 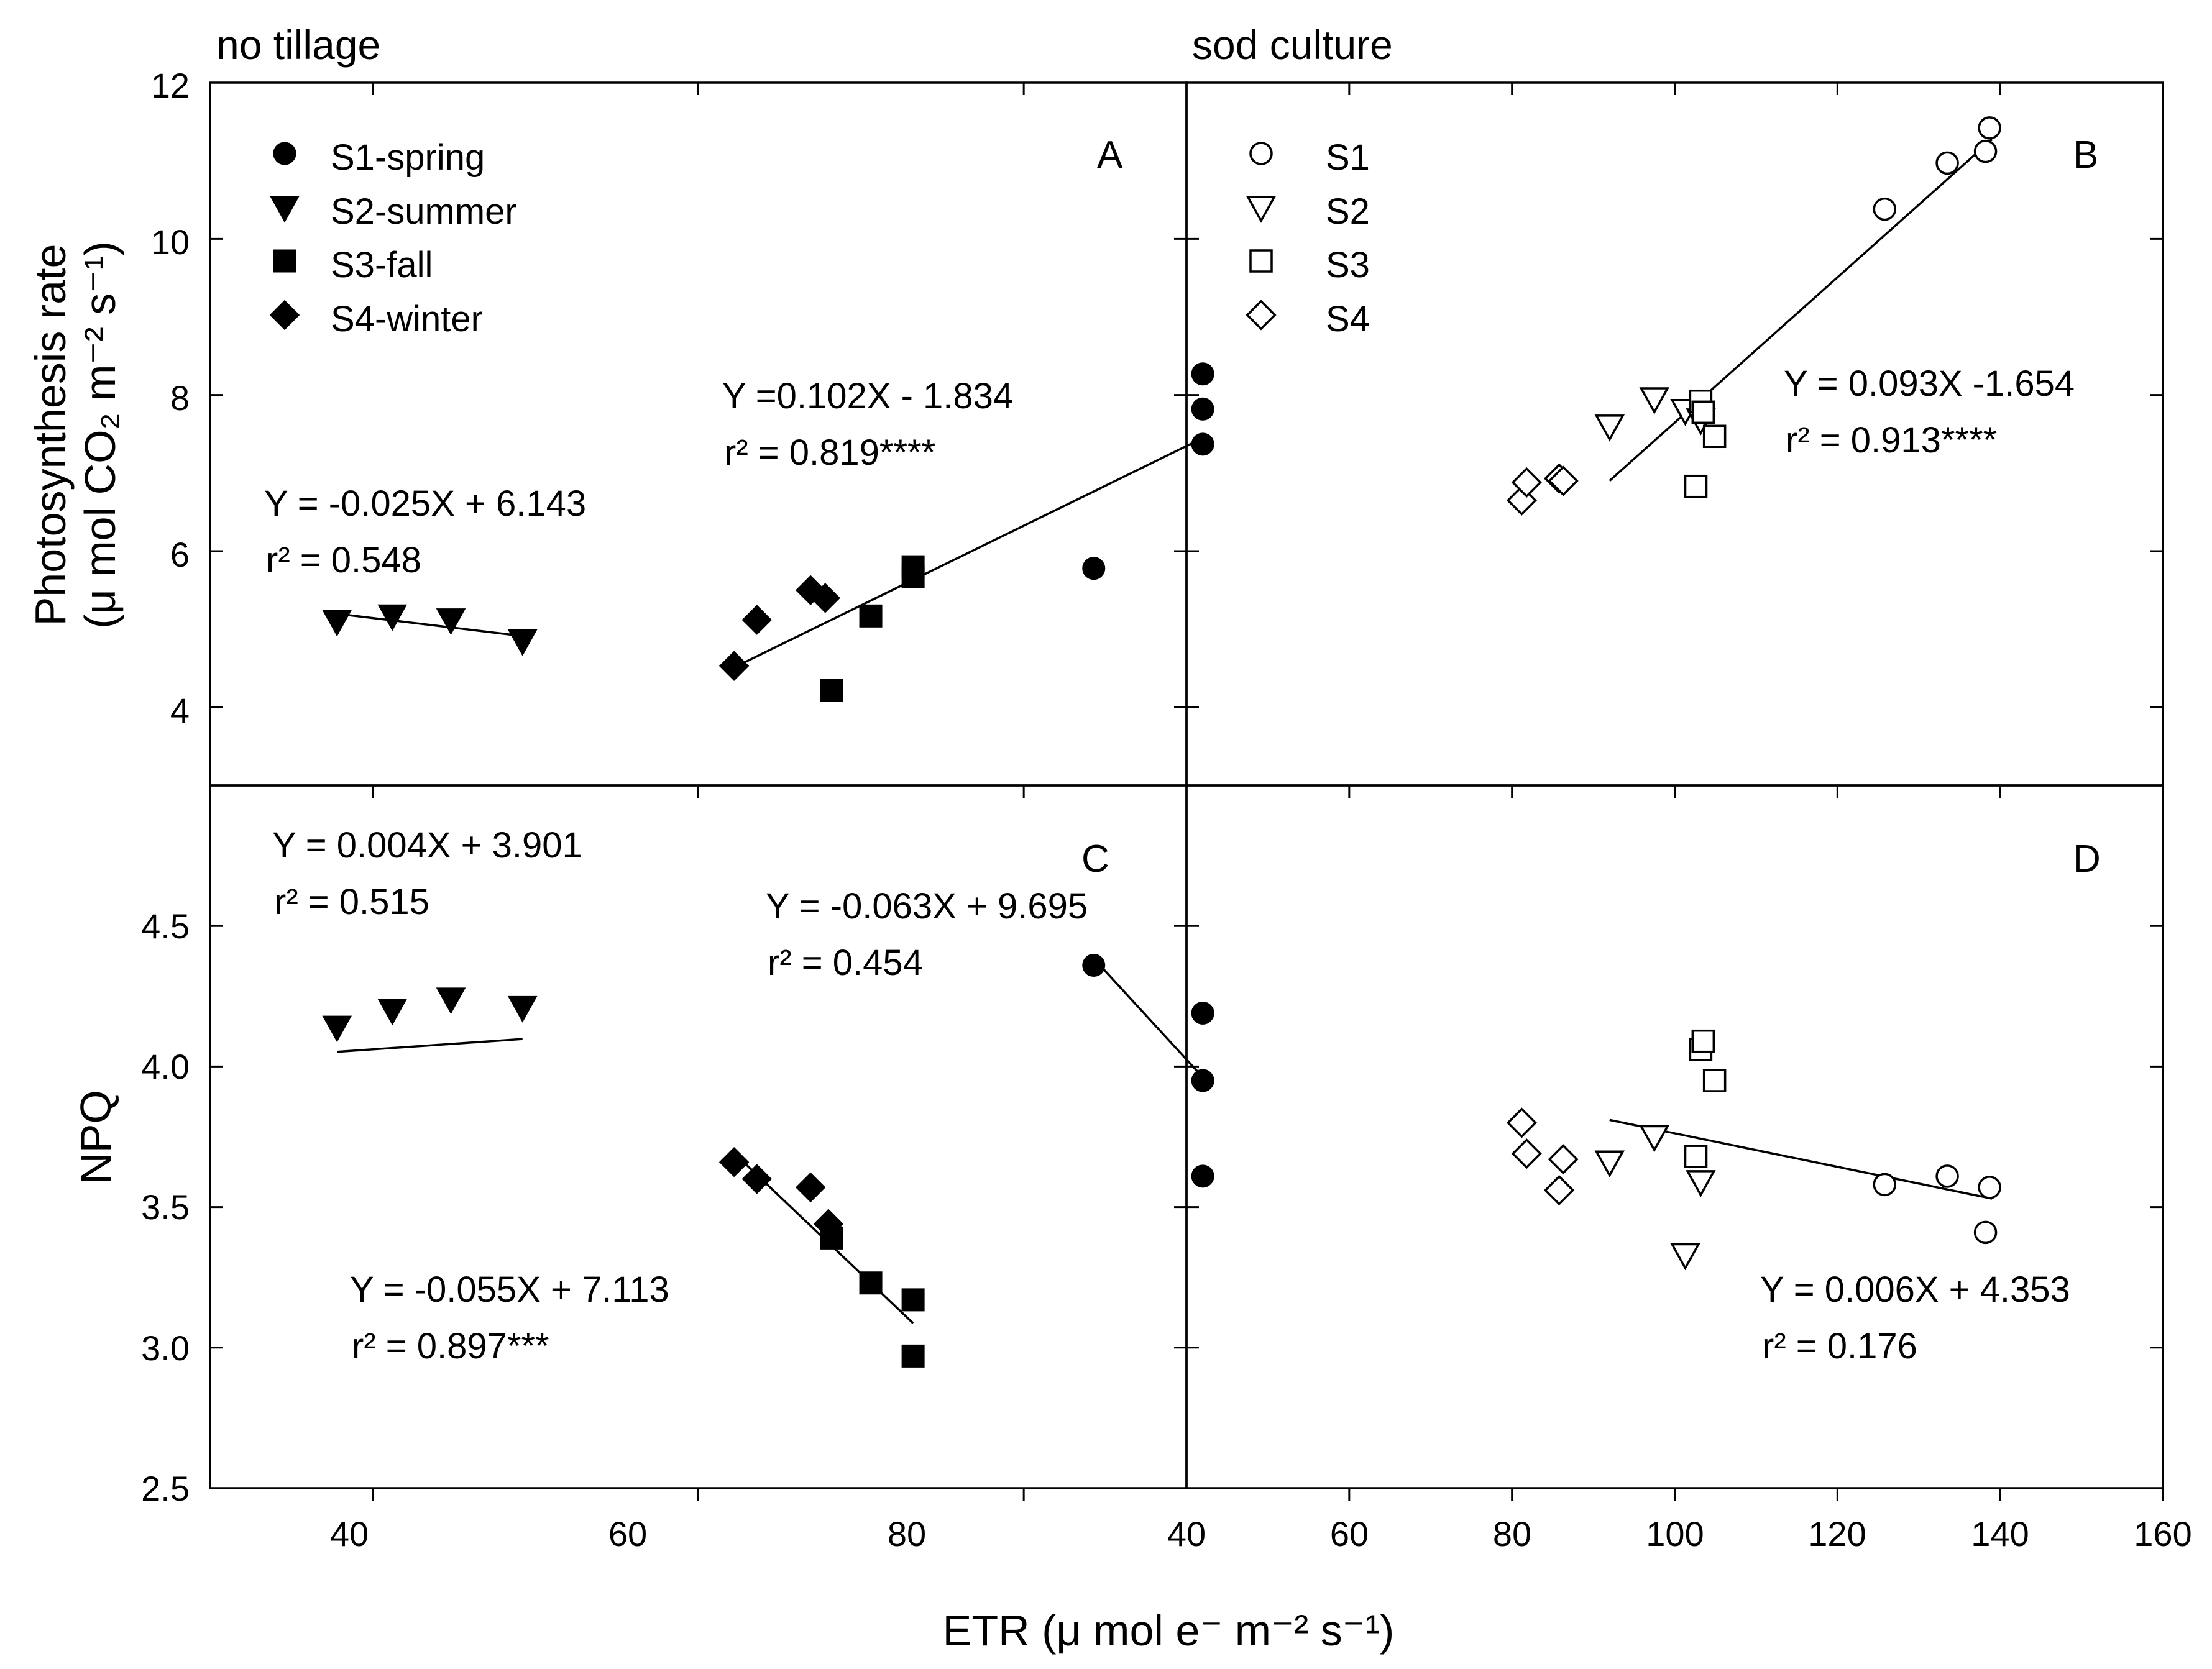 What do you see at coordinates (1930, 384) in the screenshot?
I see `equation-b: Y = 0.093X -1.654` at bounding box center [1930, 384].